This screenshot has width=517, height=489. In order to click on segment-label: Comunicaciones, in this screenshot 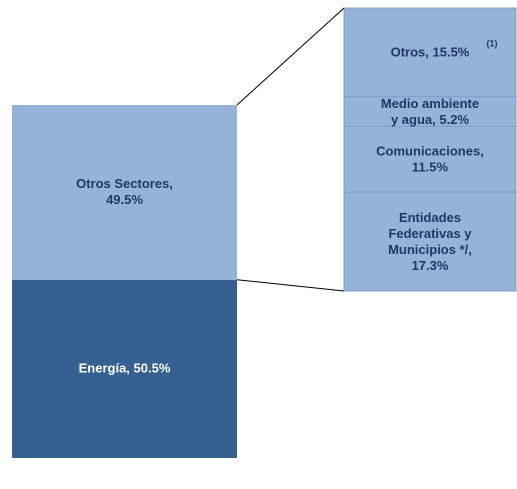, I will do `click(430, 151)`.